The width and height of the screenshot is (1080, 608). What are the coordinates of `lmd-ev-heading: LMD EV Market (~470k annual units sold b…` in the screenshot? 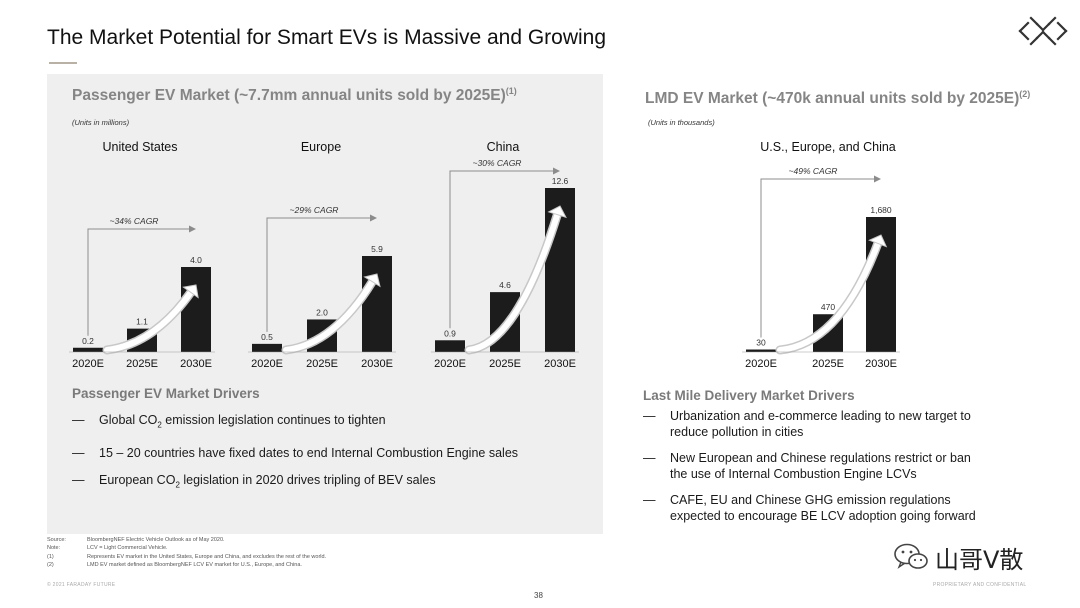 It's located at (838, 98).